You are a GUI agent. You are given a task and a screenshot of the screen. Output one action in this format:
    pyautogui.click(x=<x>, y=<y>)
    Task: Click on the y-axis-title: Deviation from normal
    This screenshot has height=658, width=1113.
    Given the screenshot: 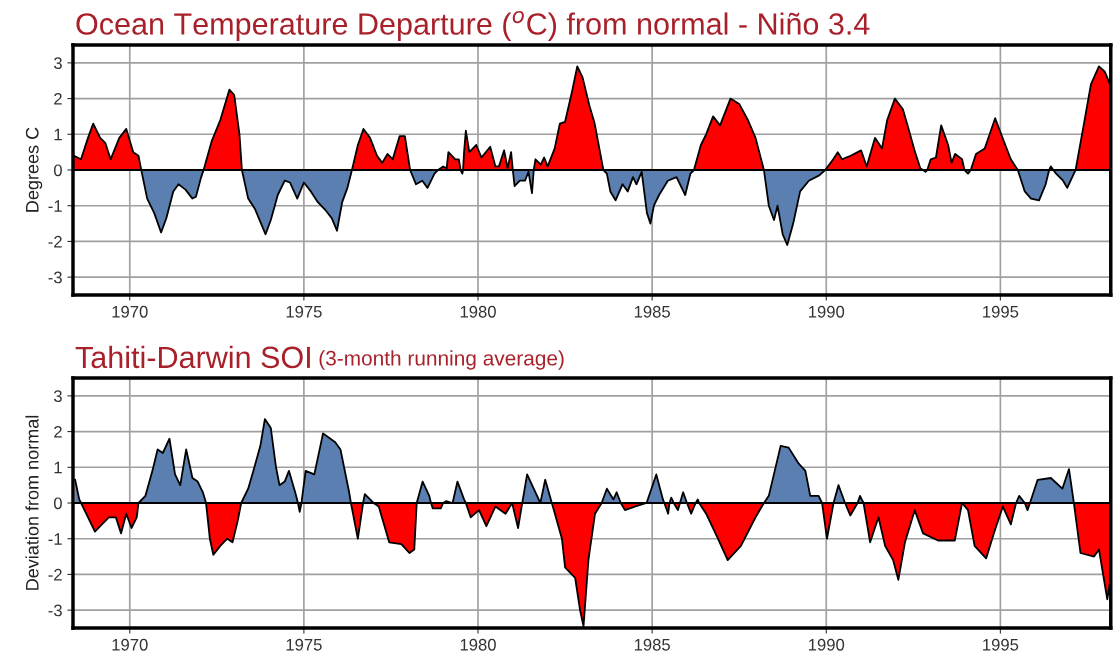 What is the action you would take?
    pyautogui.click(x=32, y=502)
    